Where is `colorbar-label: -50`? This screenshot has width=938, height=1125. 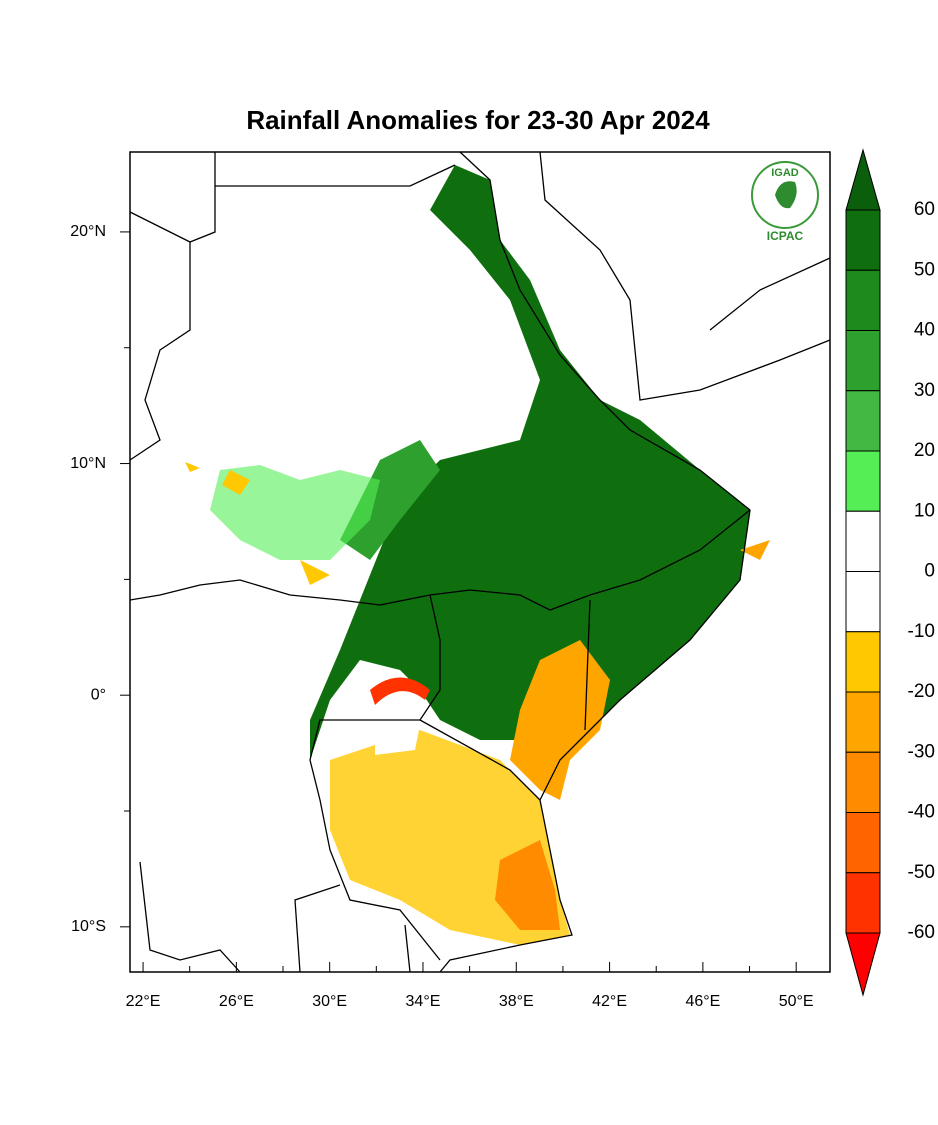
colorbar-label: -50 is located at coordinates (921, 872).